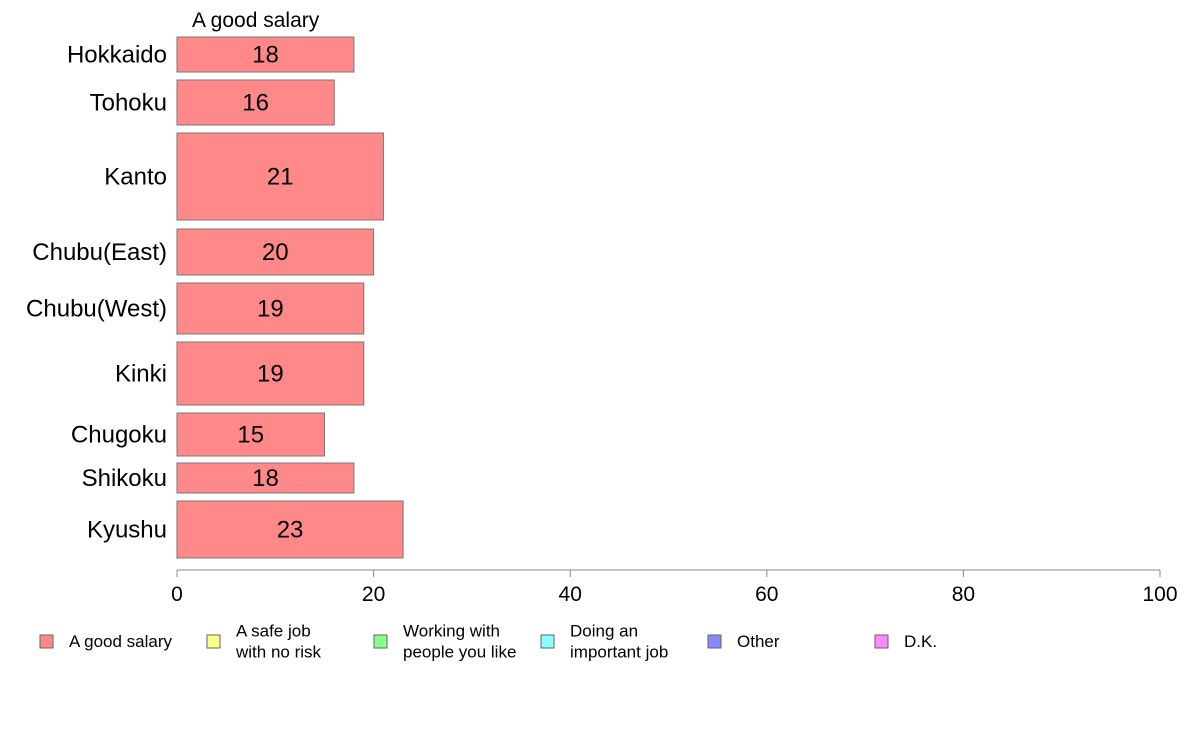 This screenshot has height=741, width=1188. I want to click on legend-label-line: D.K., so click(920, 641).